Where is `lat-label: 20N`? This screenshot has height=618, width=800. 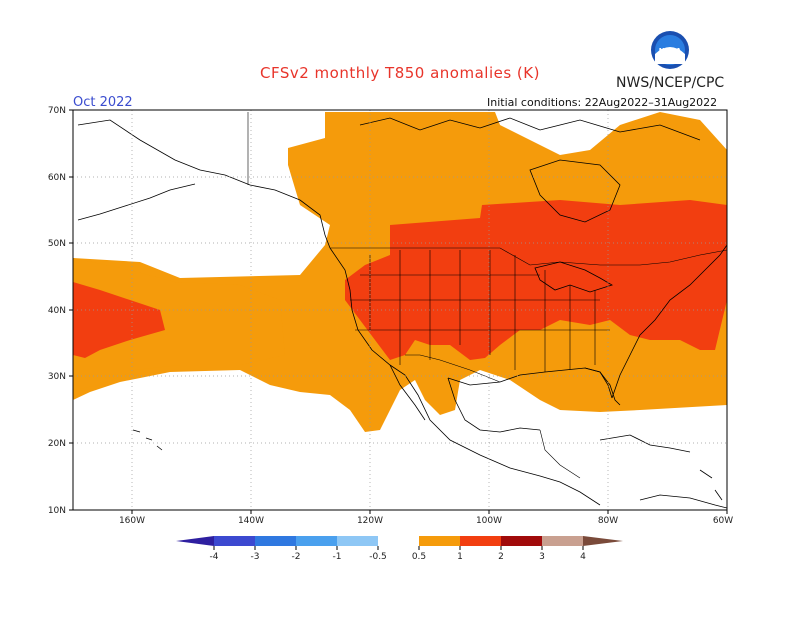
lat-label: 20N is located at coordinates (57, 444).